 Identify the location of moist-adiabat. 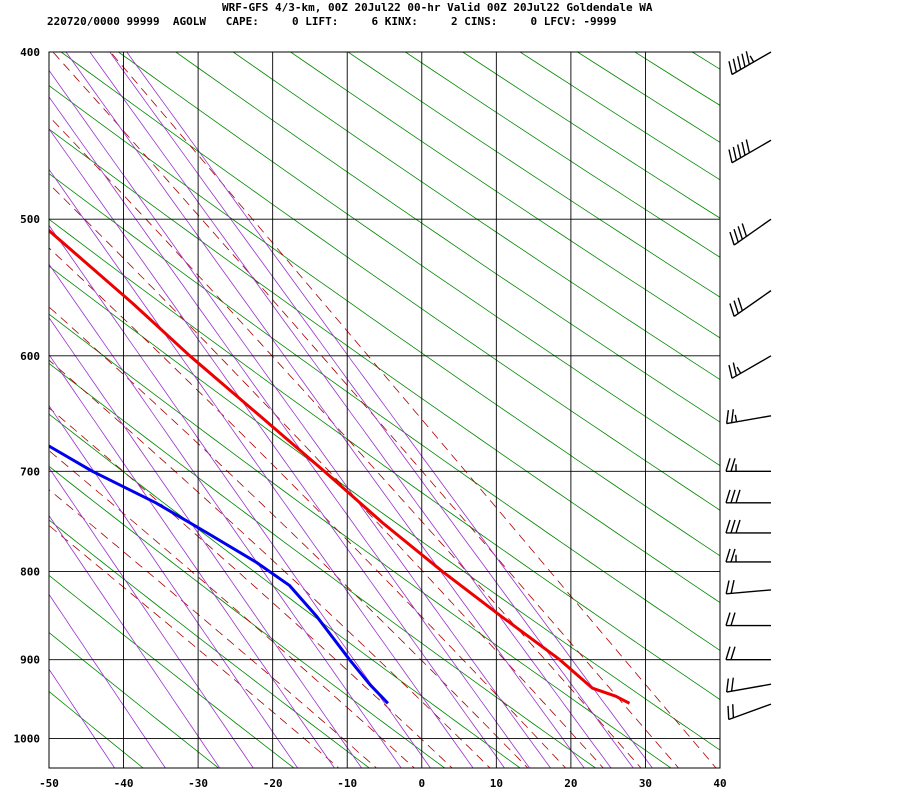
(213, 628).